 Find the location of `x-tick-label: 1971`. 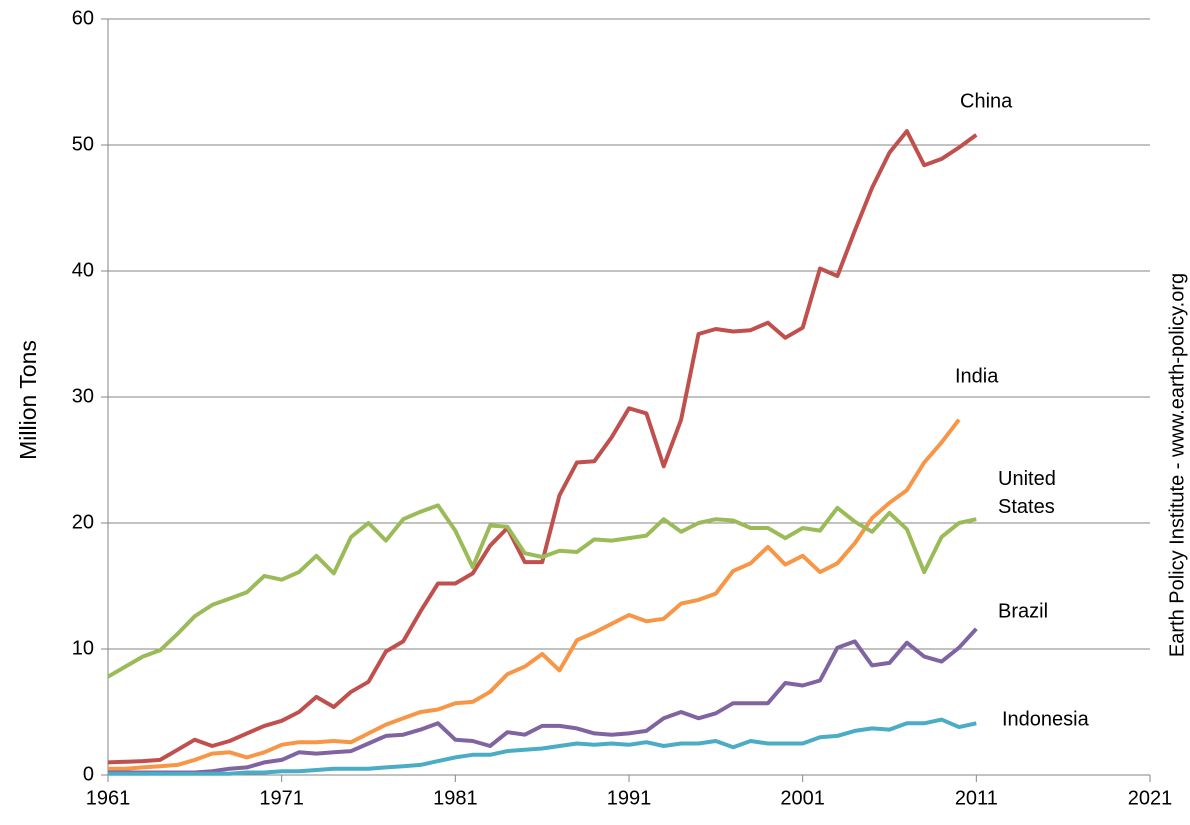

x-tick-label: 1971 is located at coordinates (281, 798).